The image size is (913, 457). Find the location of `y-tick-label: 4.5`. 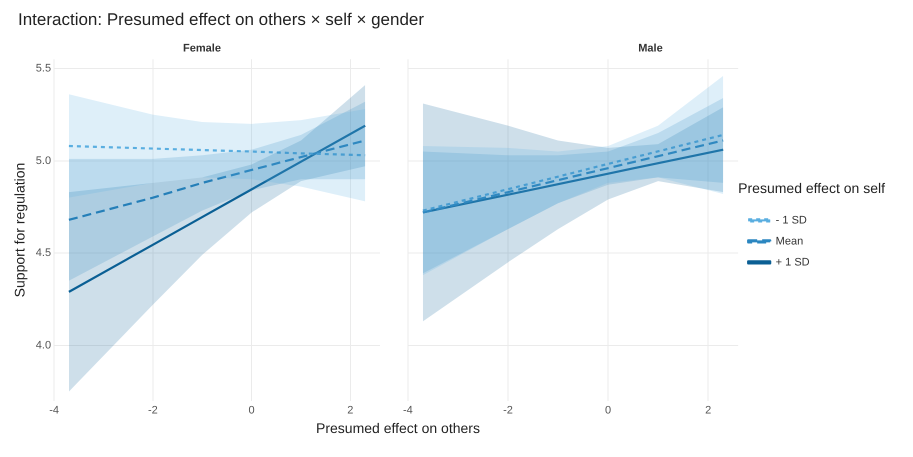

y-tick-label: 4.5 is located at coordinates (44, 253).